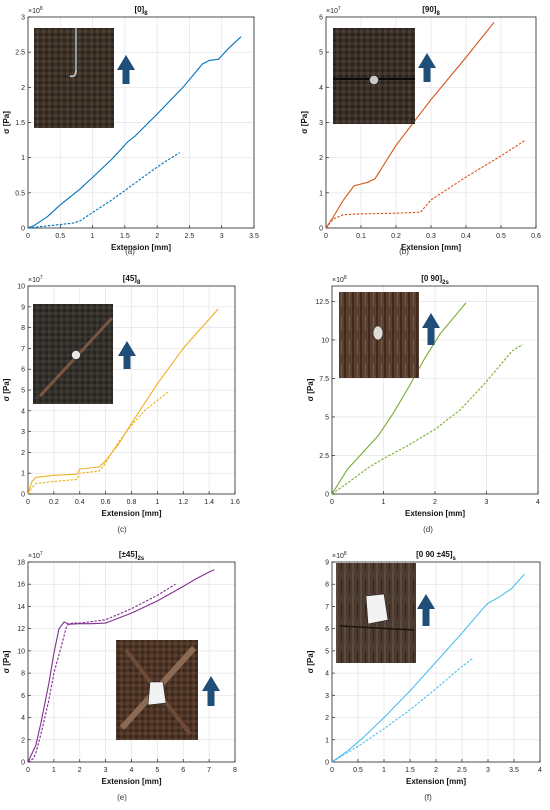 Image resolution: width=550 pixels, height=810 pixels. Describe the element at coordinates (122, 797) in the screenshot. I see `panel-caption: (e)` at that location.